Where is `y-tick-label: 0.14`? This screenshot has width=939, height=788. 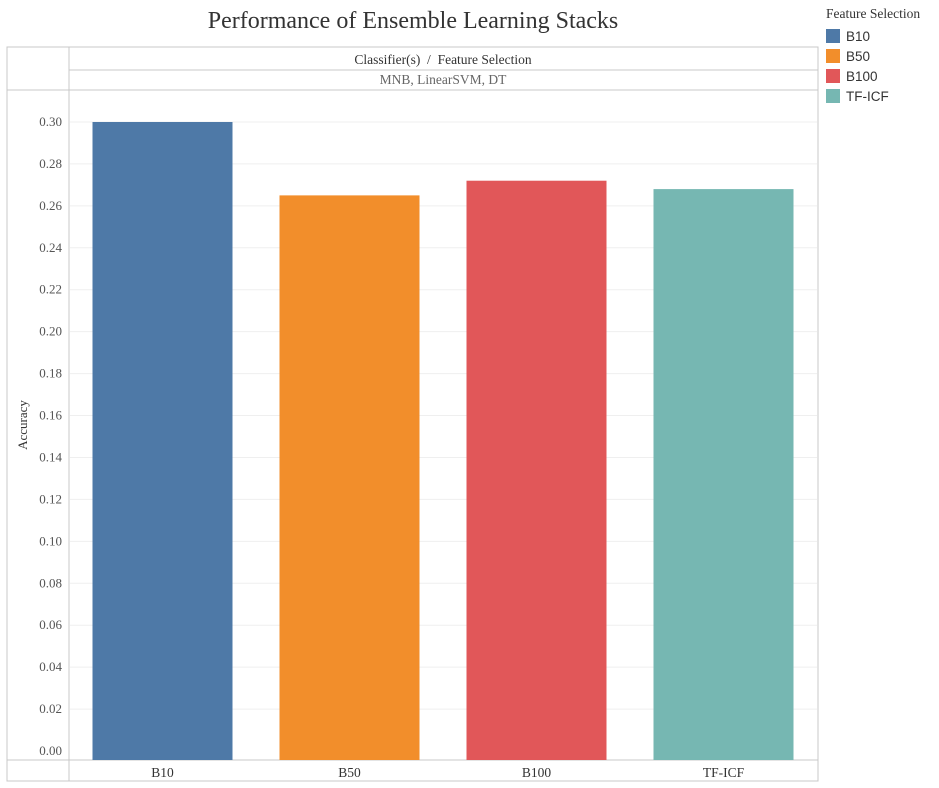
y-tick-label: 0.14 is located at coordinates (50, 456).